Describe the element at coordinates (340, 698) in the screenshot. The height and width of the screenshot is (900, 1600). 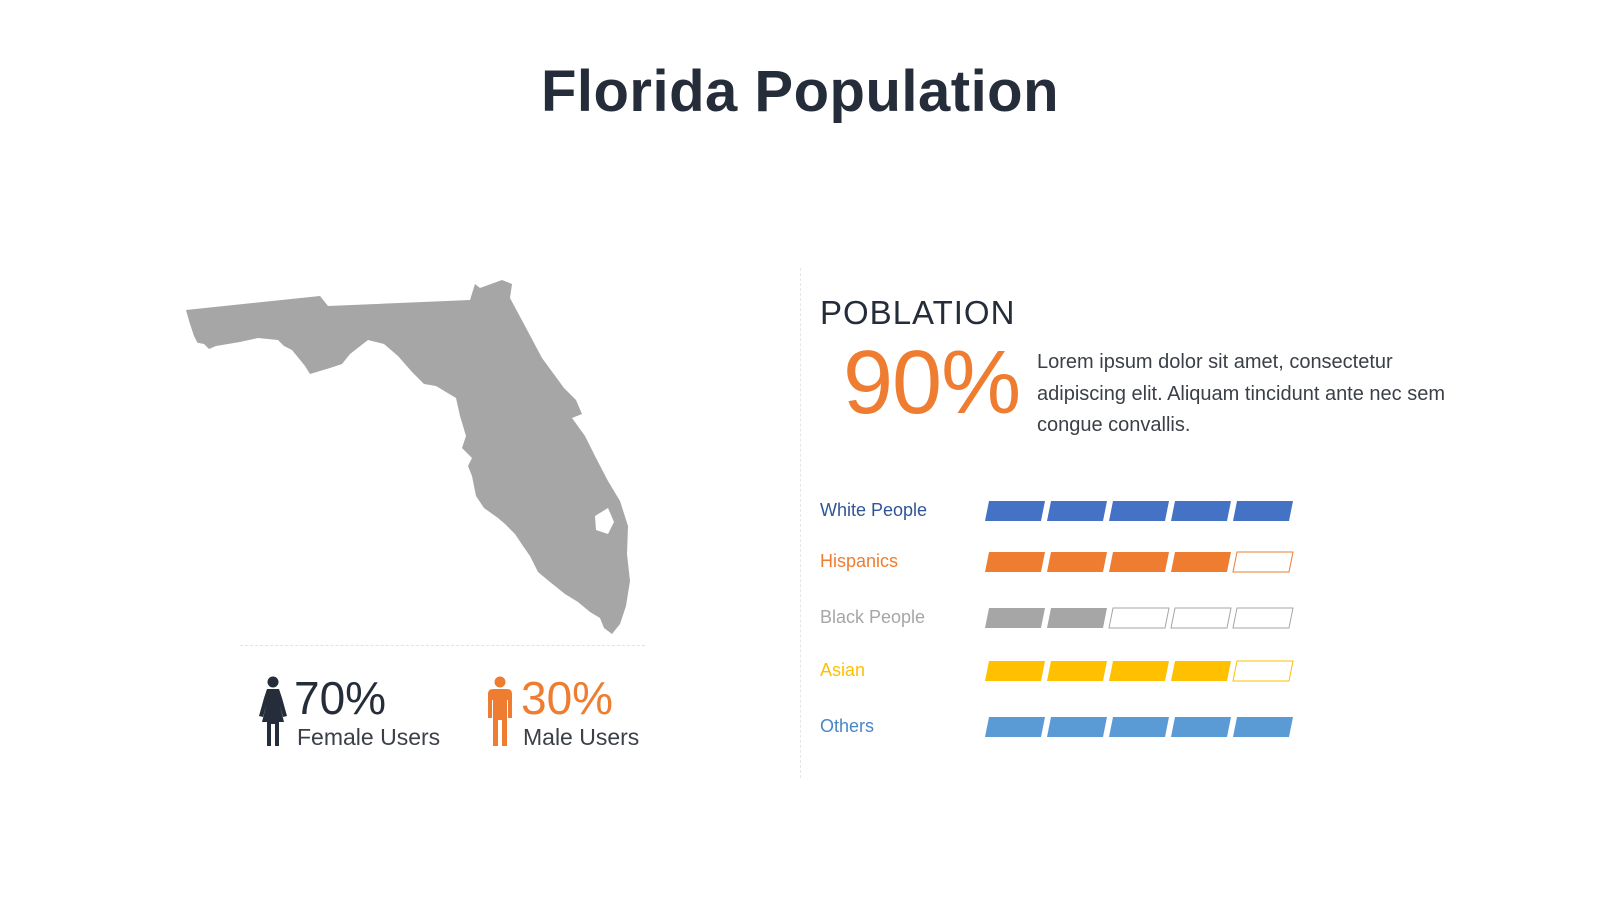
I see `female-percent: 70%` at that location.